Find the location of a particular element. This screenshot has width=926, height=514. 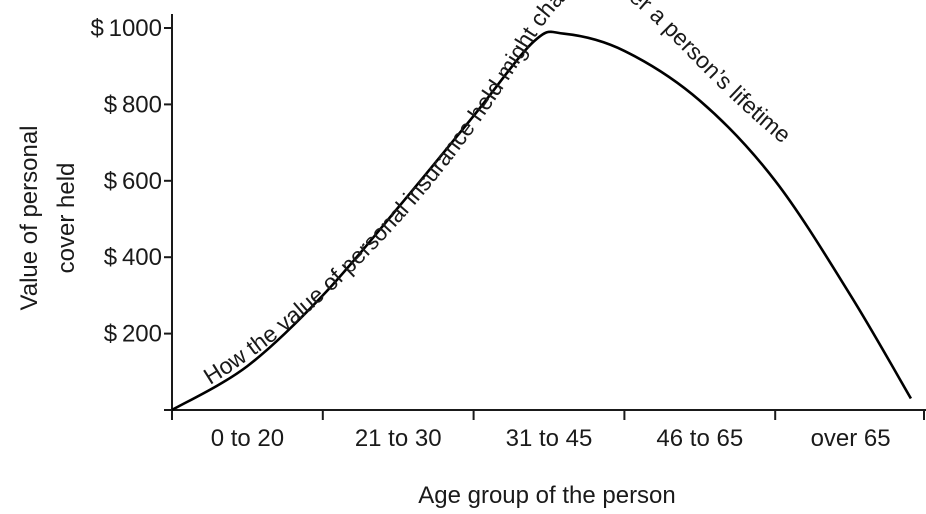

y-tick-label-400: $ 400 is located at coordinates (133, 257).